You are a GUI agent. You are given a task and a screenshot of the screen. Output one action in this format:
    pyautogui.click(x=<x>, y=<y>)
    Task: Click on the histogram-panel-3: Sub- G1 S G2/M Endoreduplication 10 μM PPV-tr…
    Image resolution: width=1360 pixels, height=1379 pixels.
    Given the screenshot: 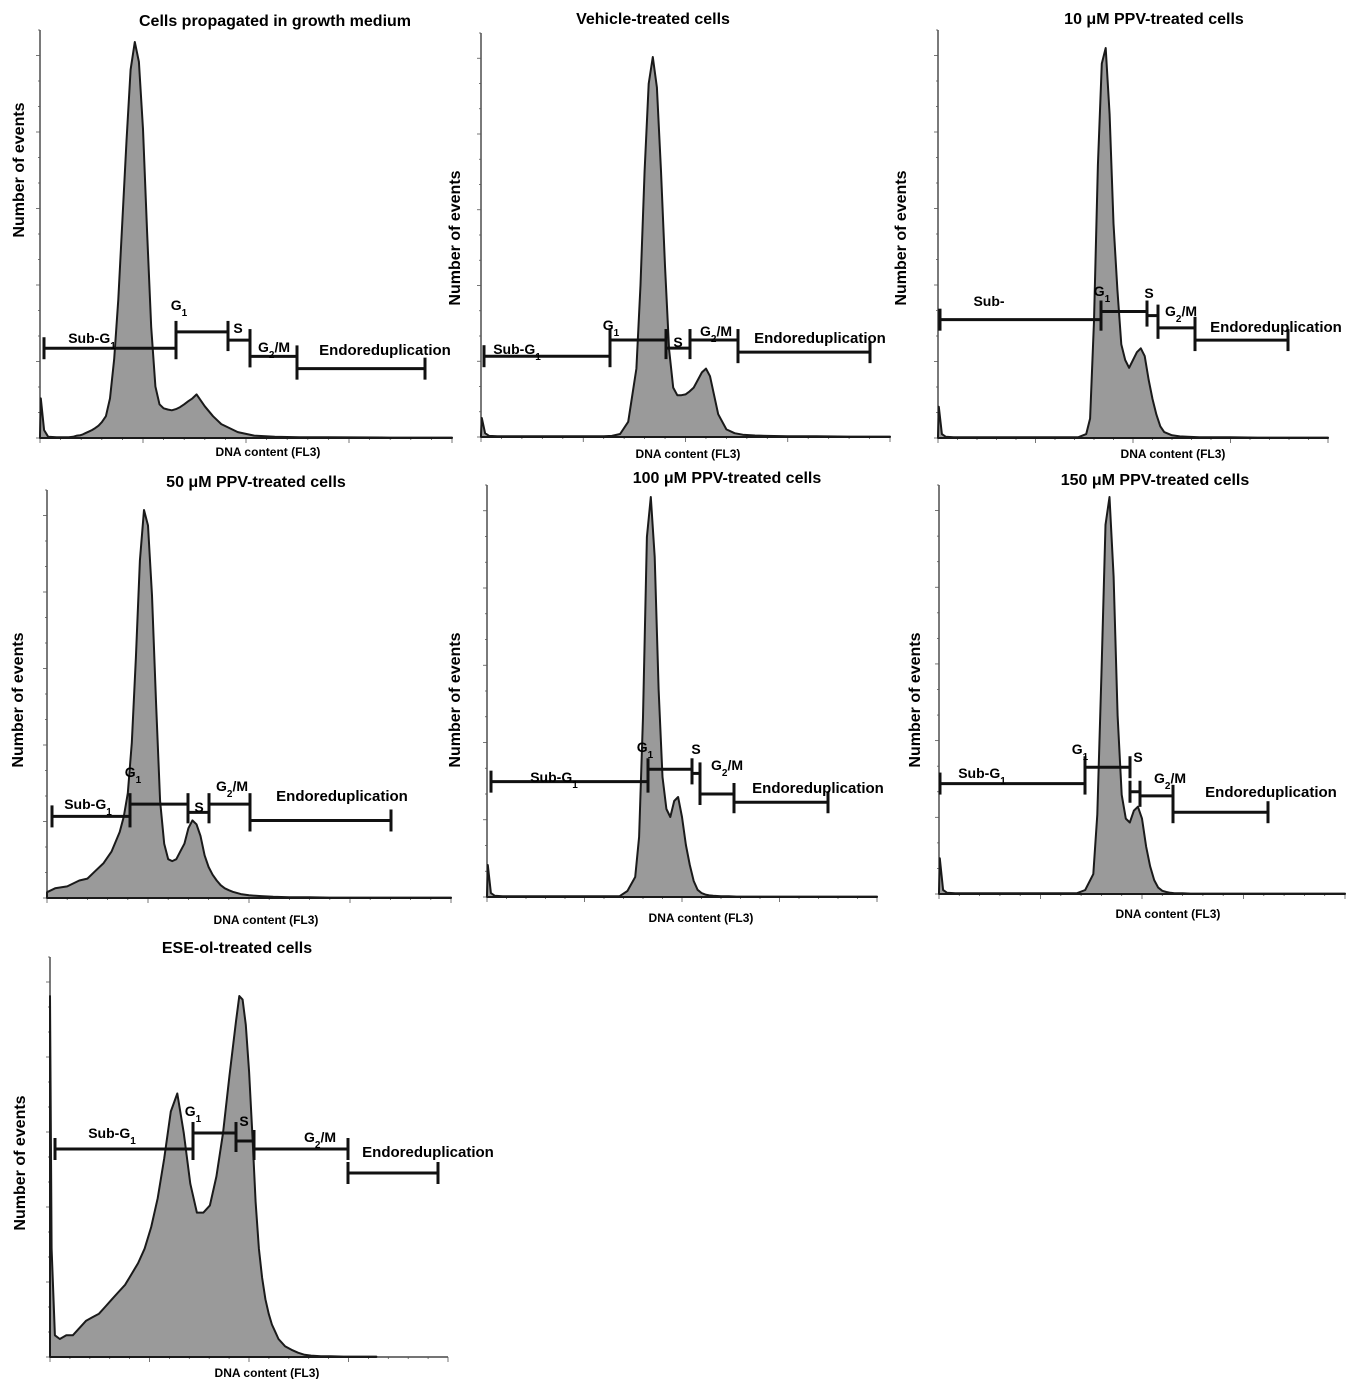 What is the action you would take?
    pyautogui.click(x=1117, y=236)
    